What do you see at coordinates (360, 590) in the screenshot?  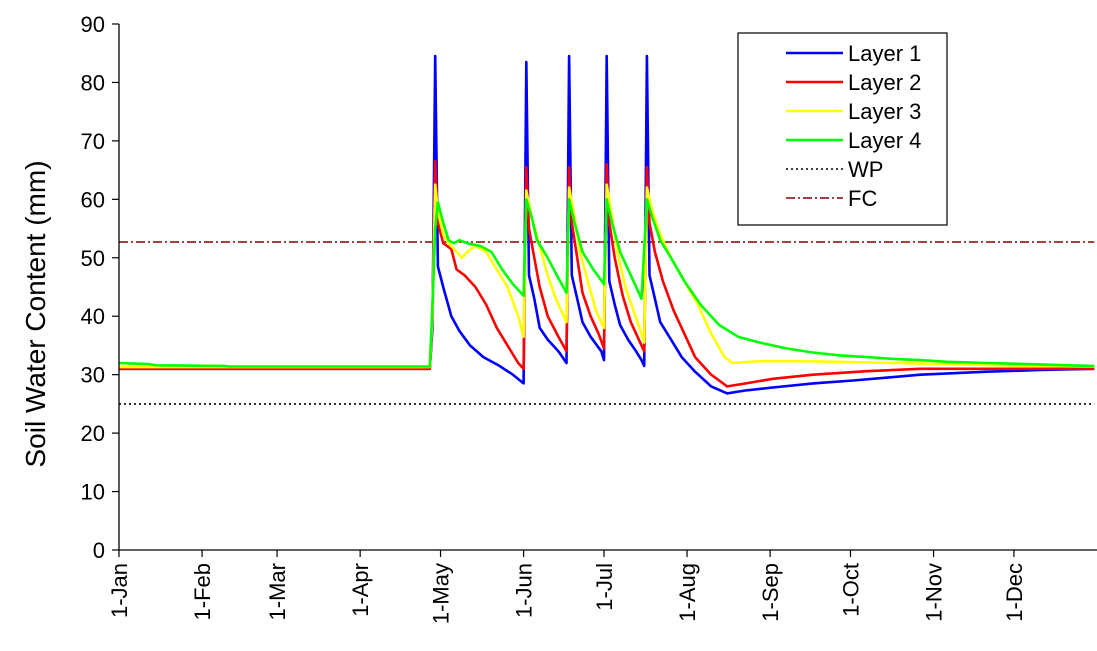 I see `x-tick-label: 1-Apr` at bounding box center [360, 590].